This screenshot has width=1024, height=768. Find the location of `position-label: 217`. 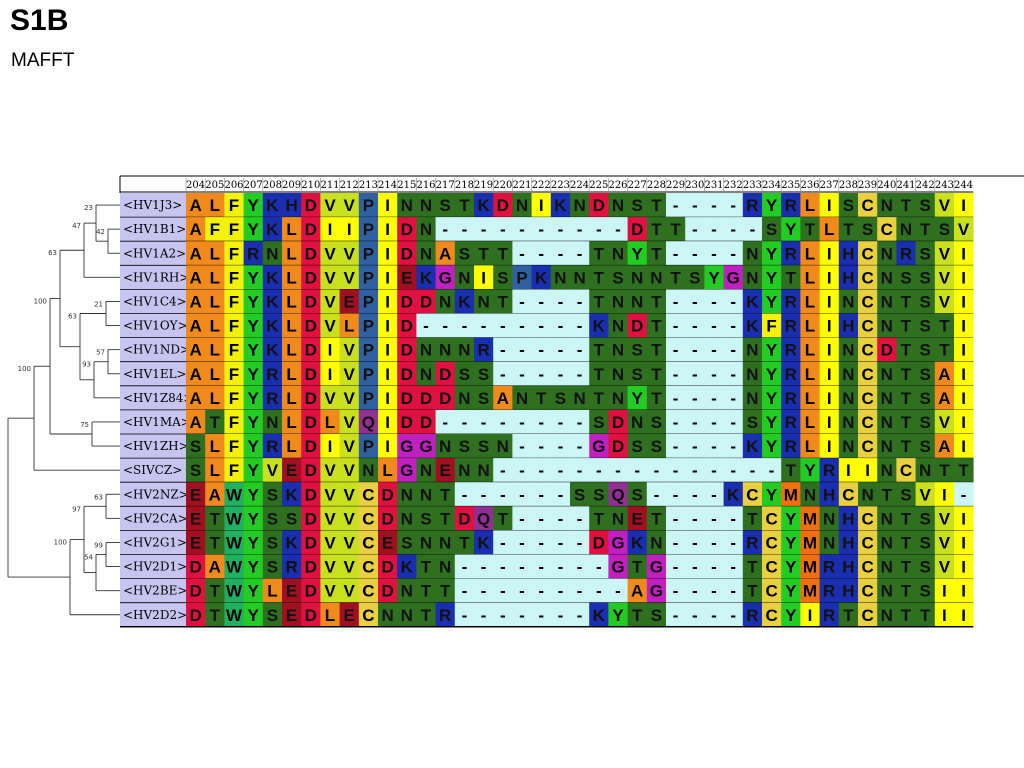

position-label: 217 is located at coordinates (445, 185).